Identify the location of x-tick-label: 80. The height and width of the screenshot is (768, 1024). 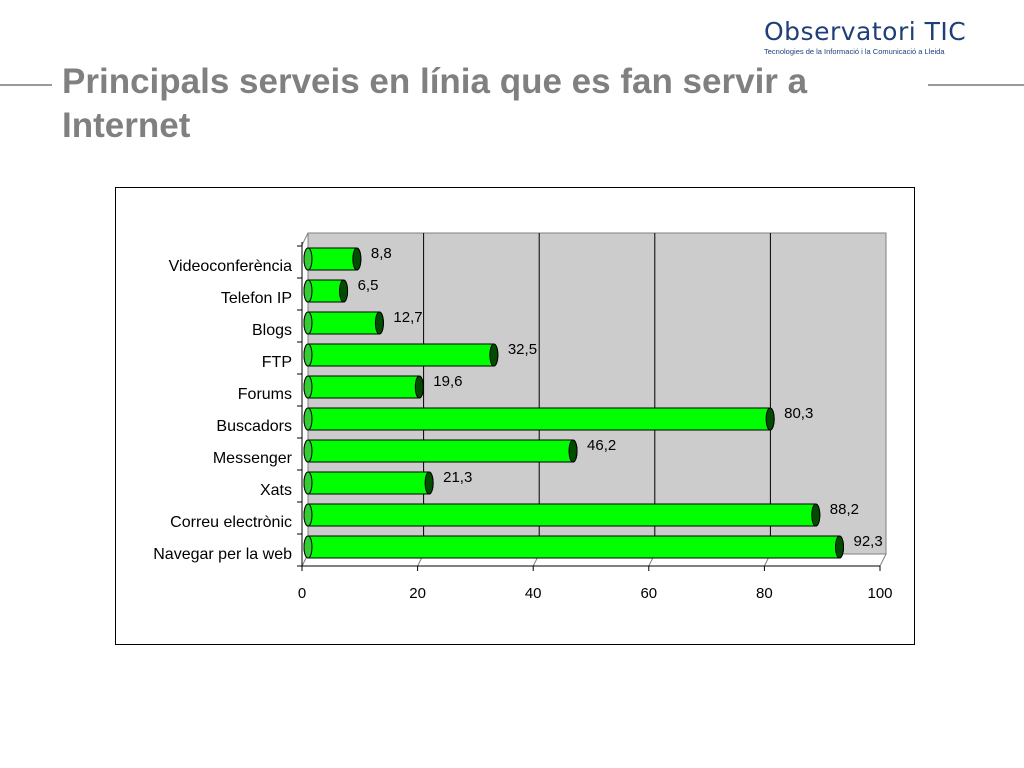
(764, 593).